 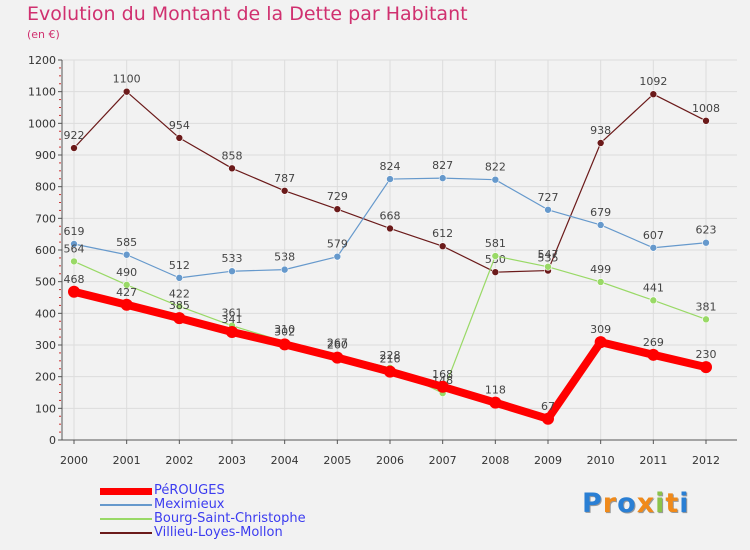 I want to click on proxiti-logo: Proxiti, so click(x=636, y=503).